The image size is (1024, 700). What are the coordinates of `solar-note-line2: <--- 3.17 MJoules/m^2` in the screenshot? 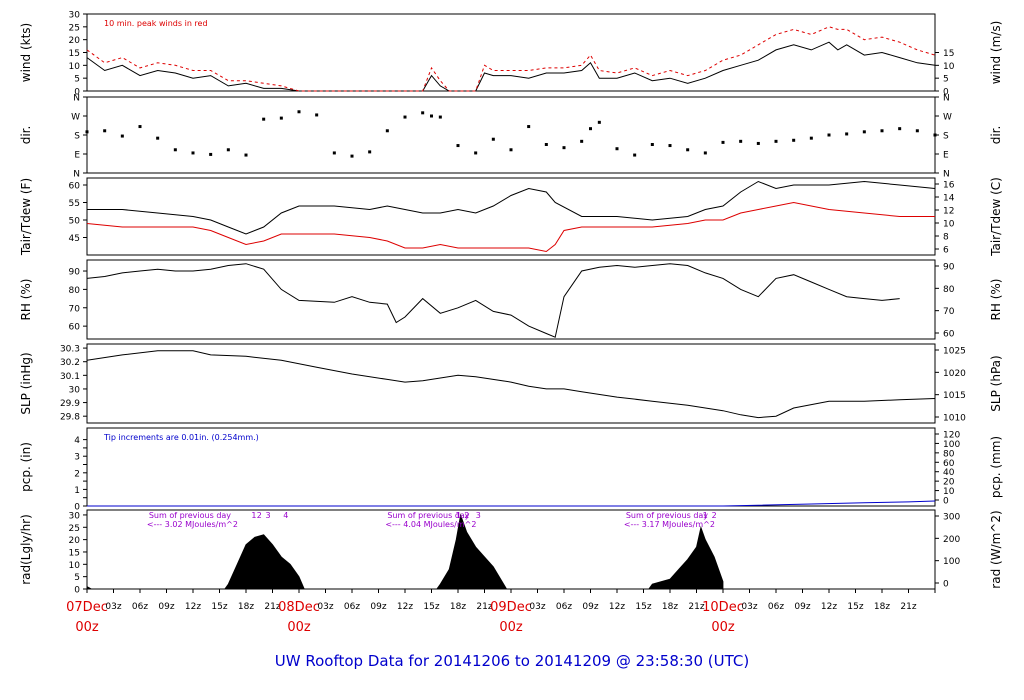 It's located at (669, 524).